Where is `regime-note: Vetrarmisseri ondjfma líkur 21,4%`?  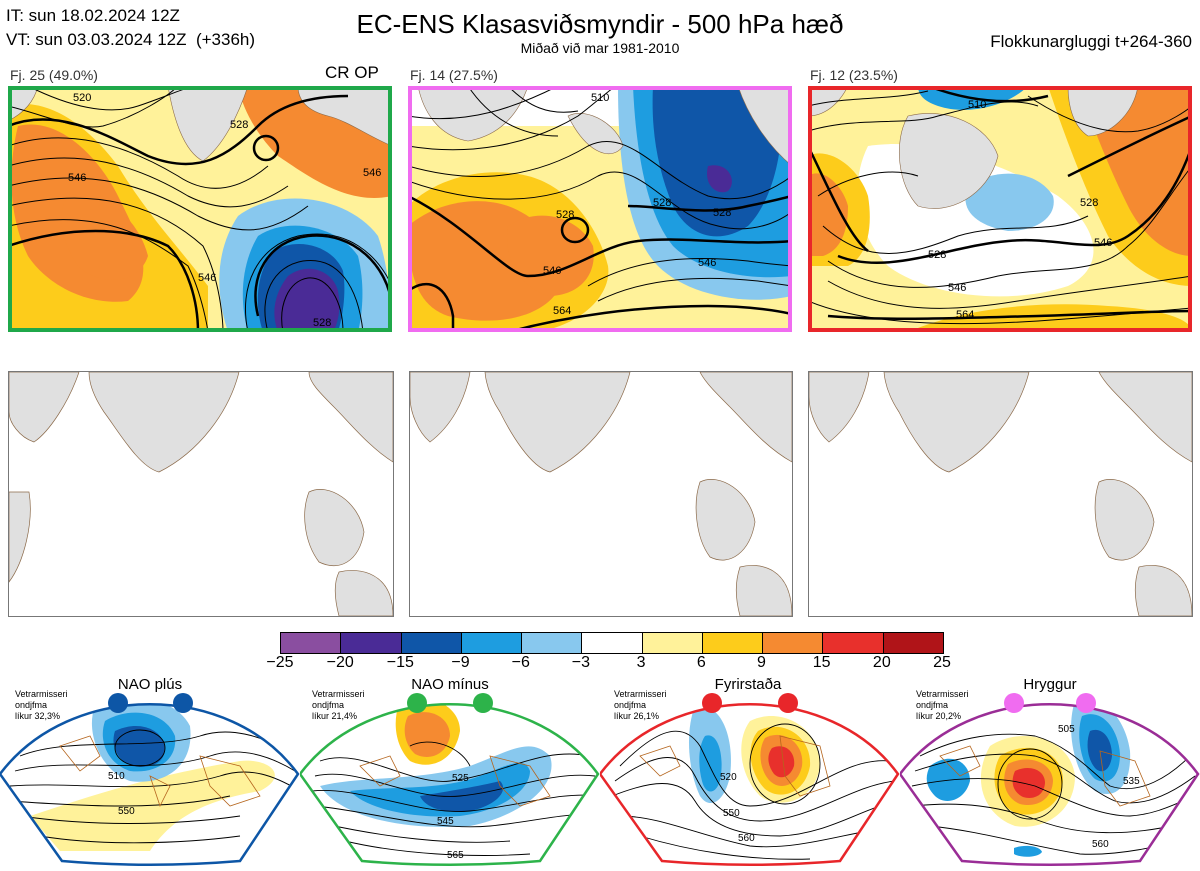
regime-note: Vetrarmisseri ondjfma líkur 21,4% is located at coordinates (338, 705).